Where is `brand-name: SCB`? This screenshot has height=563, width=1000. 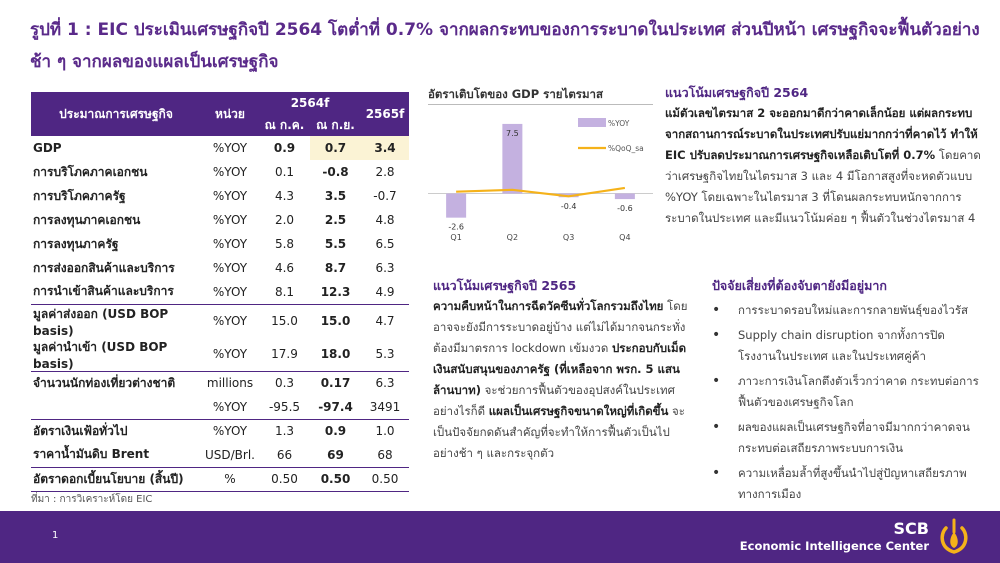 brand-name: SCB is located at coordinates (911, 528).